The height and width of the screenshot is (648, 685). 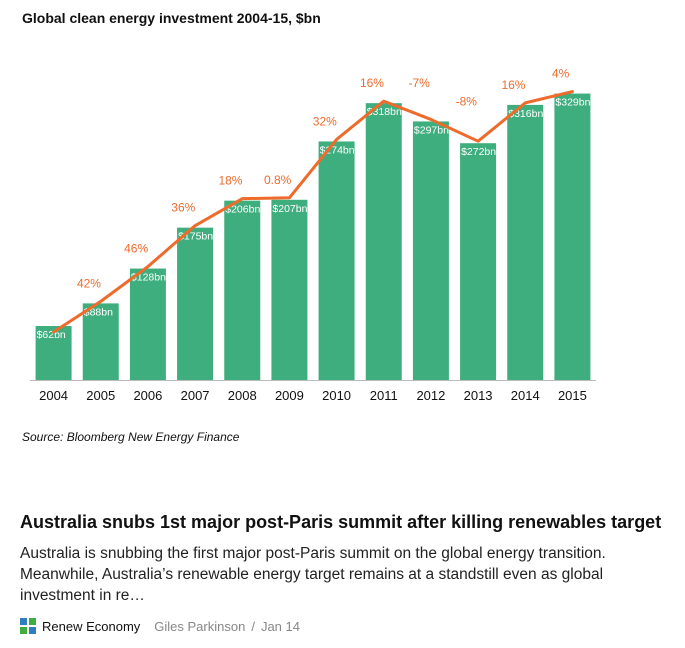 What do you see at coordinates (525, 395) in the screenshot?
I see `x-tick-label-2014: 2014` at bounding box center [525, 395].